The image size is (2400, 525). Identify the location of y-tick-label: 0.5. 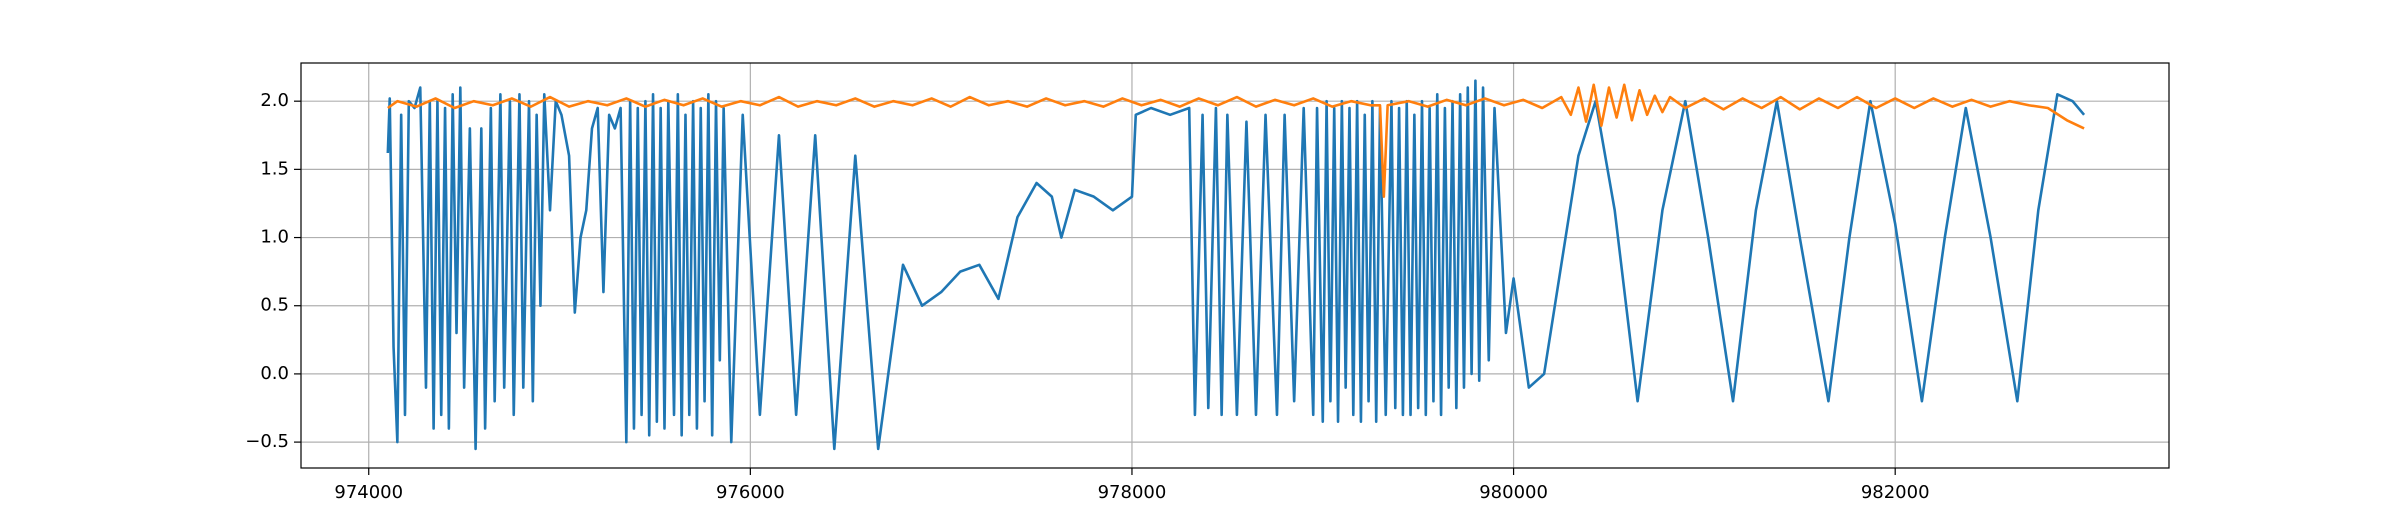
(274, 305).